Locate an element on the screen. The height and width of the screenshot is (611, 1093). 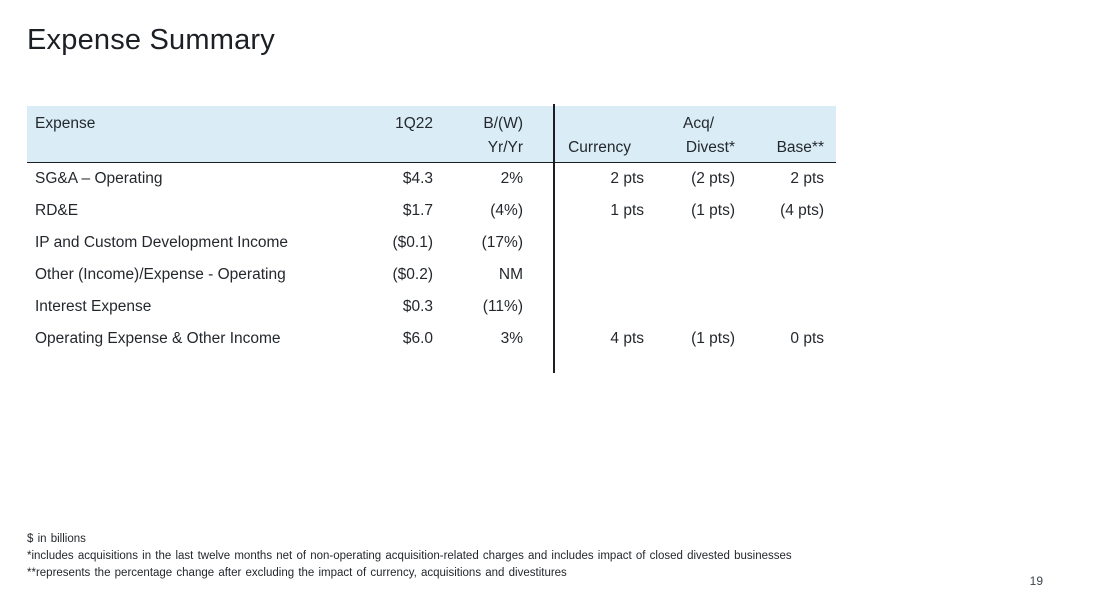
row-label: RD&E is located at coordinates (57, 210).